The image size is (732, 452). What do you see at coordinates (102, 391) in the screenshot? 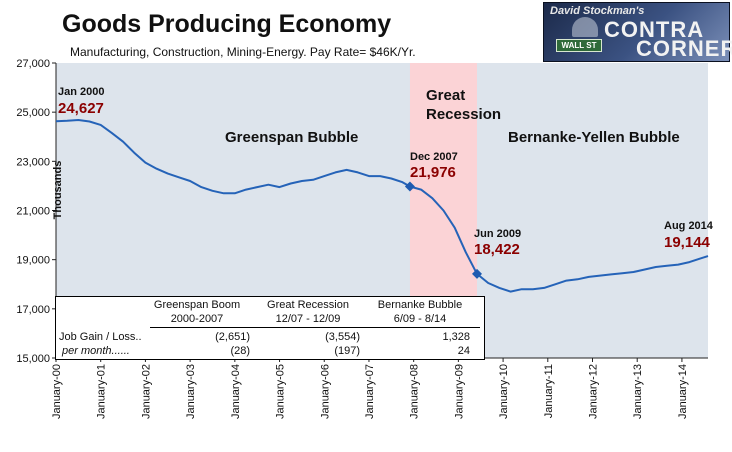
I see `x-tick-label: January-01` at bounding box center [102, 391].